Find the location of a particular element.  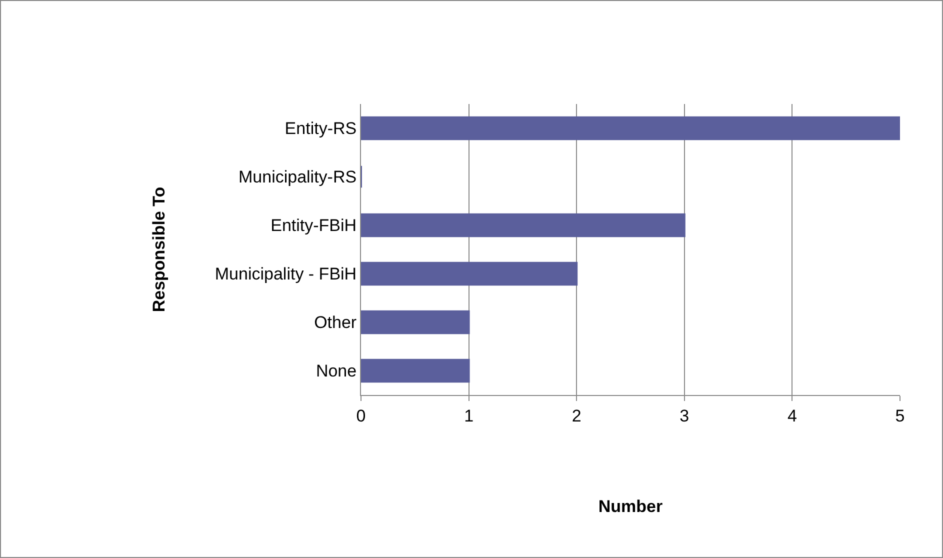

y-tick-label: Other is located at coordinates (335, 322).